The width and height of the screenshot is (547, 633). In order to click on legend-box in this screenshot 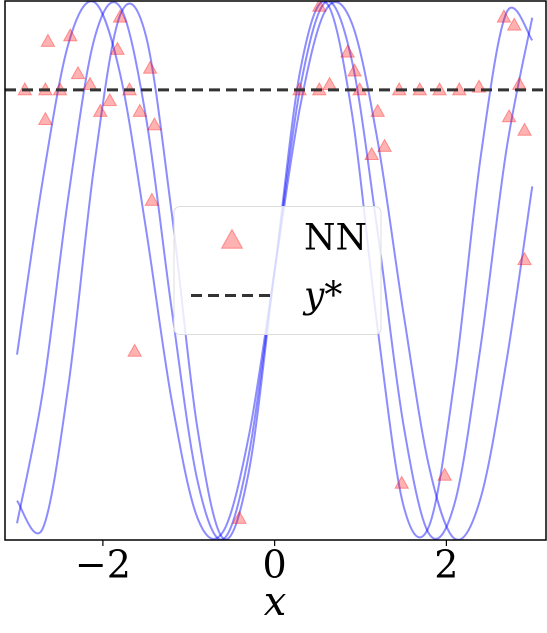, I will do `click(277, 270)`.